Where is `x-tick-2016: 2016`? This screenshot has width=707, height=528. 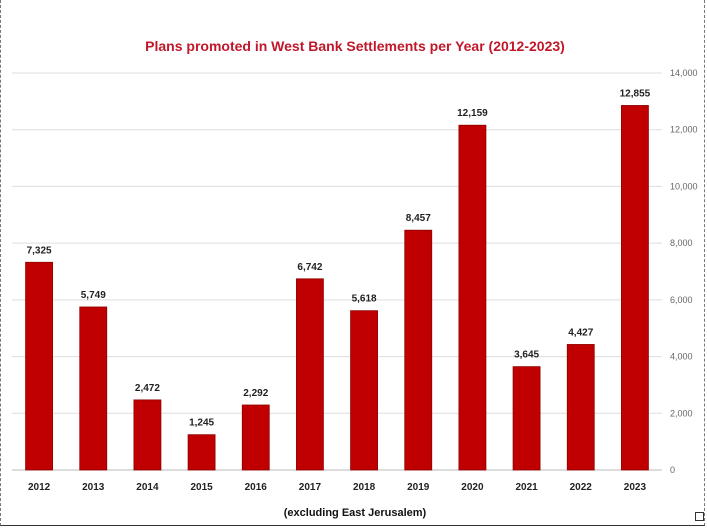 x-tick-2016: 2016 is located at coordinates (256, 487).